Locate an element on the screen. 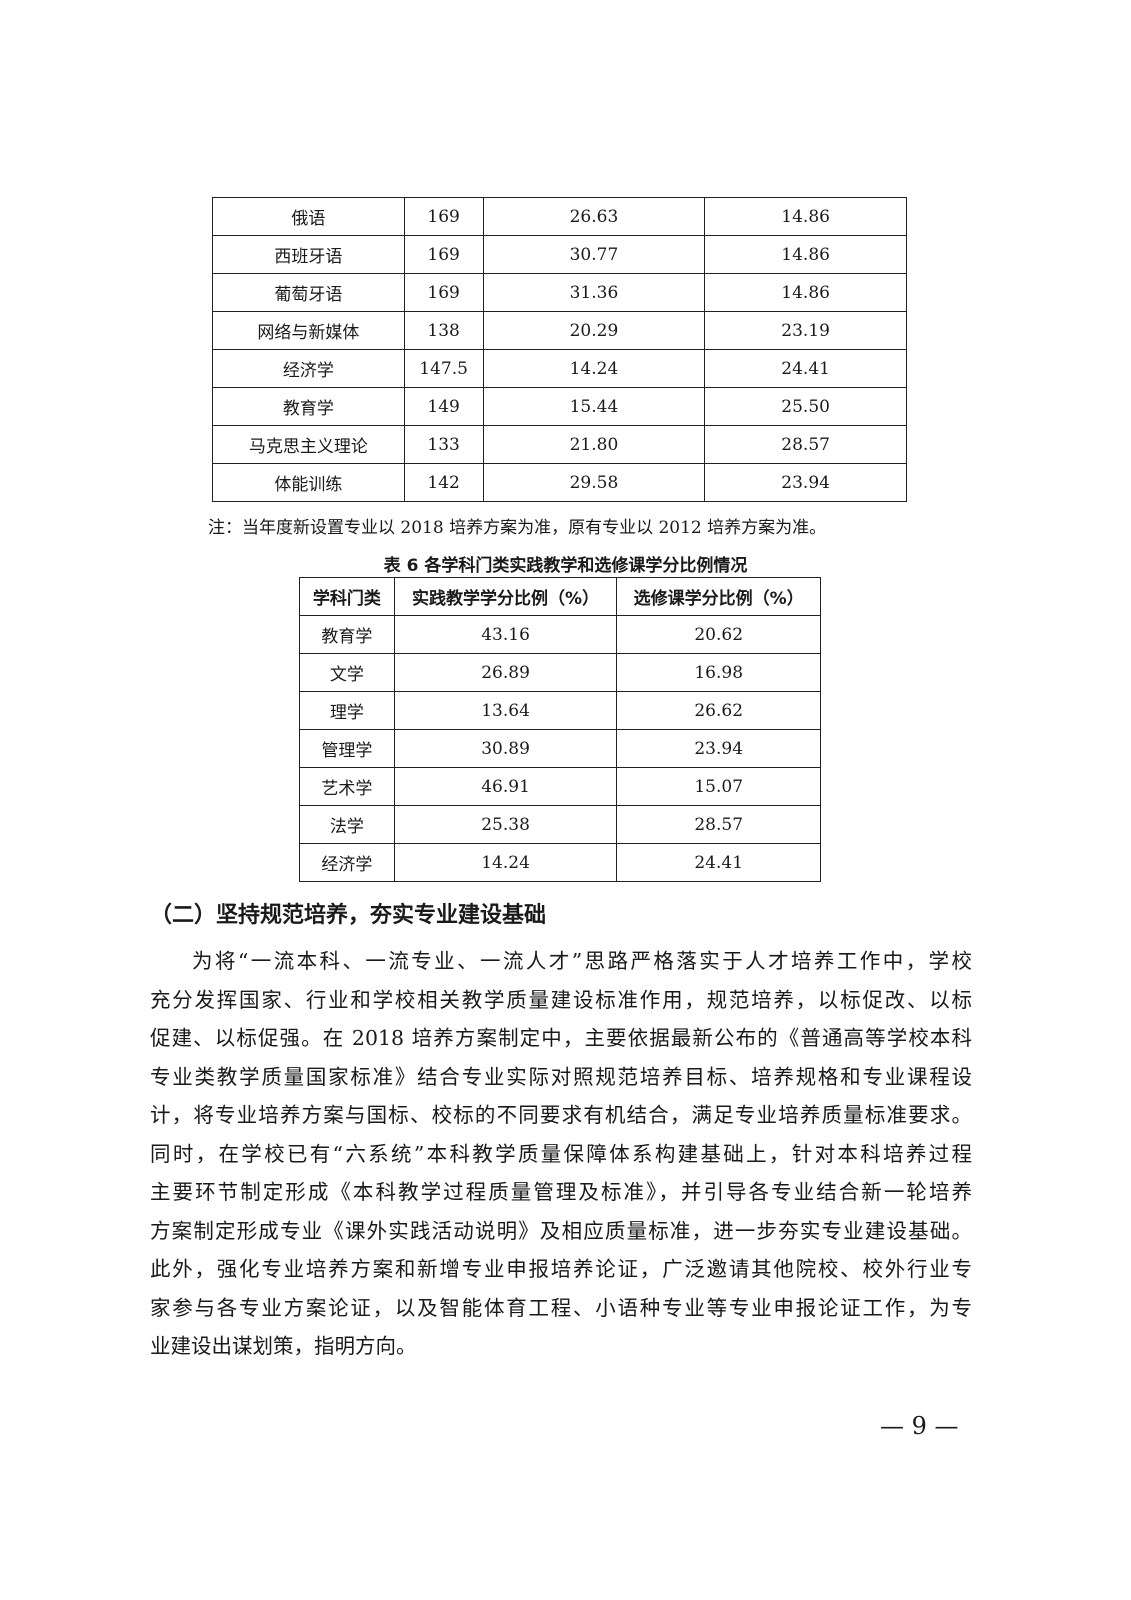 This screenshot has height=1600, width=1131. table-cell: 20.62 is located at coordinates (718, 634).